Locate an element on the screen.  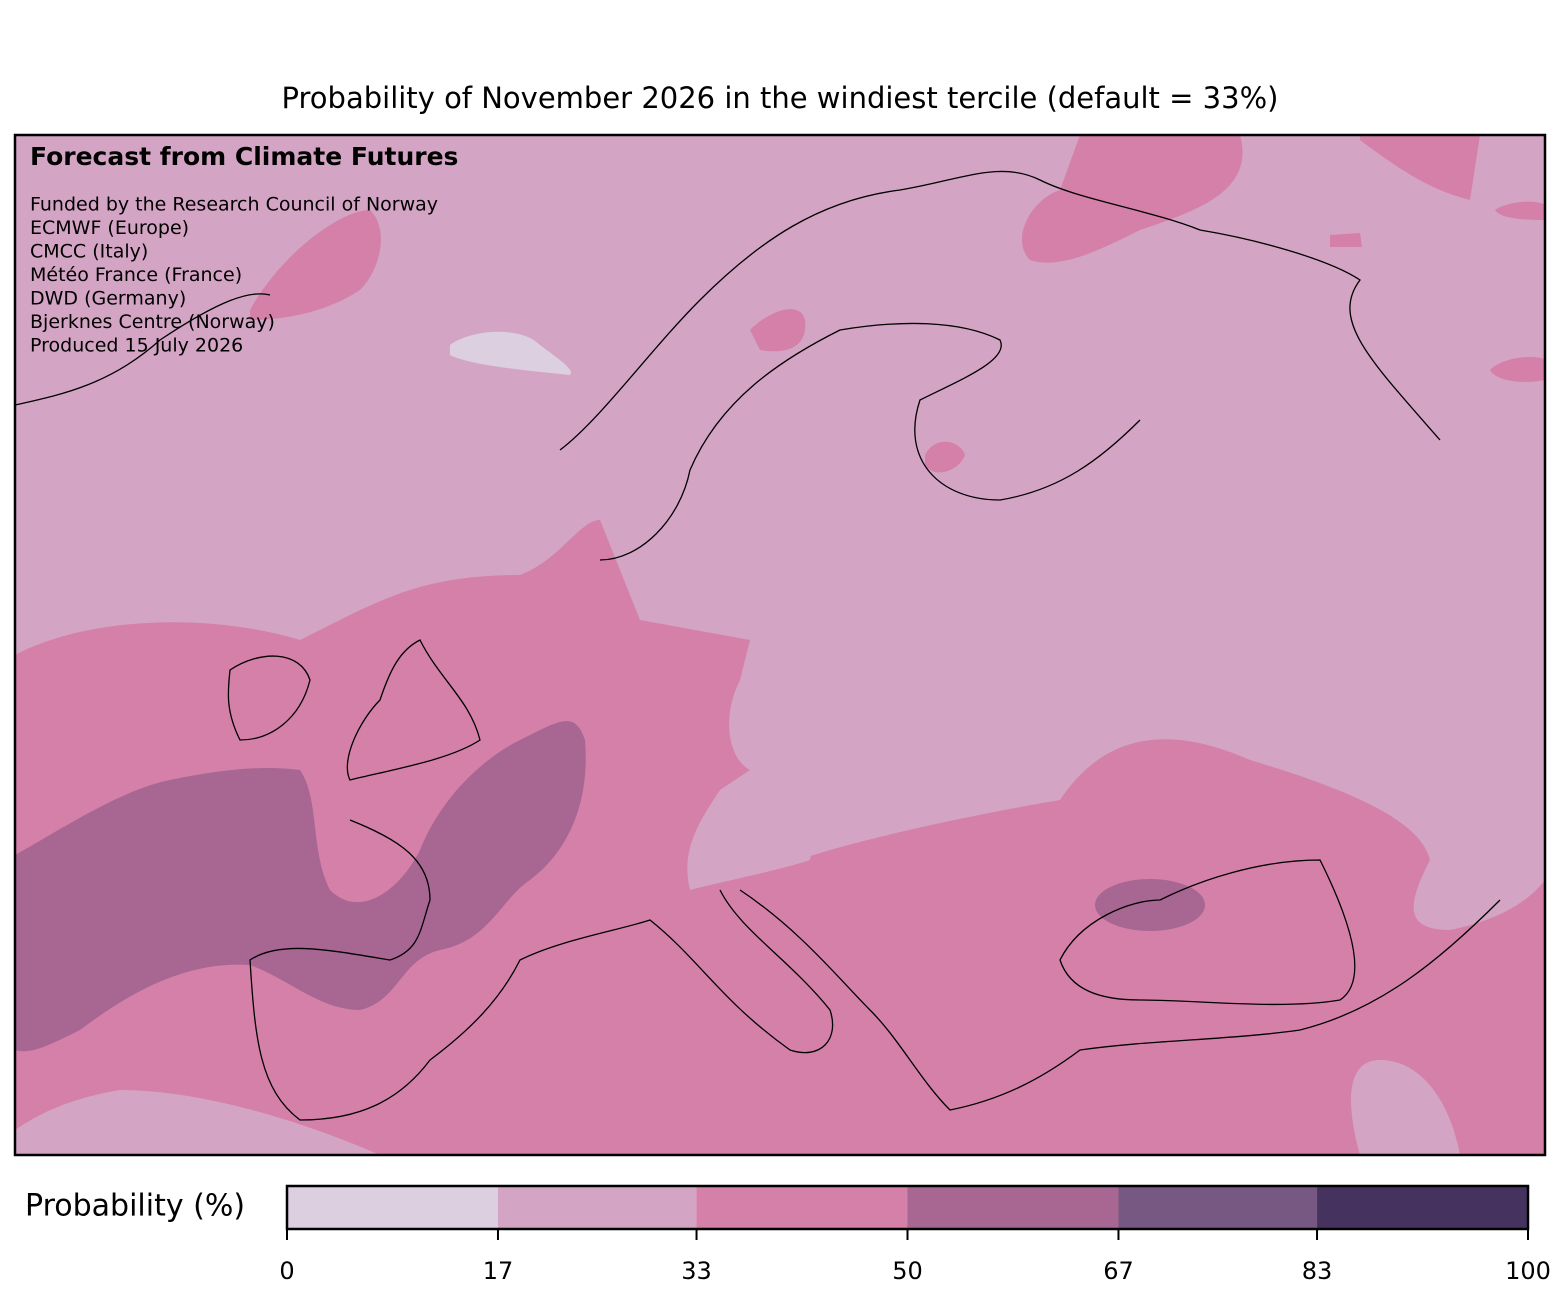
colorbar-tick-label: 67 is located at coordinates (1118, 1271).